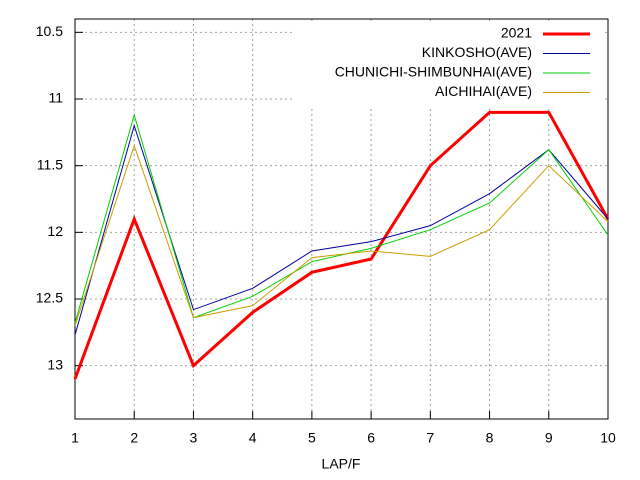  I want to click on legend-label: AICHIHAI(AVE), so click(483, 91).